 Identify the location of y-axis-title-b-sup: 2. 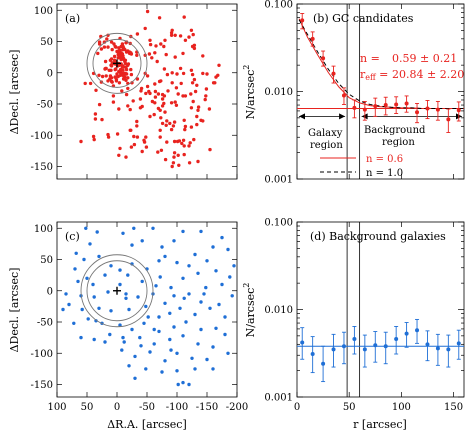
(246, 67).